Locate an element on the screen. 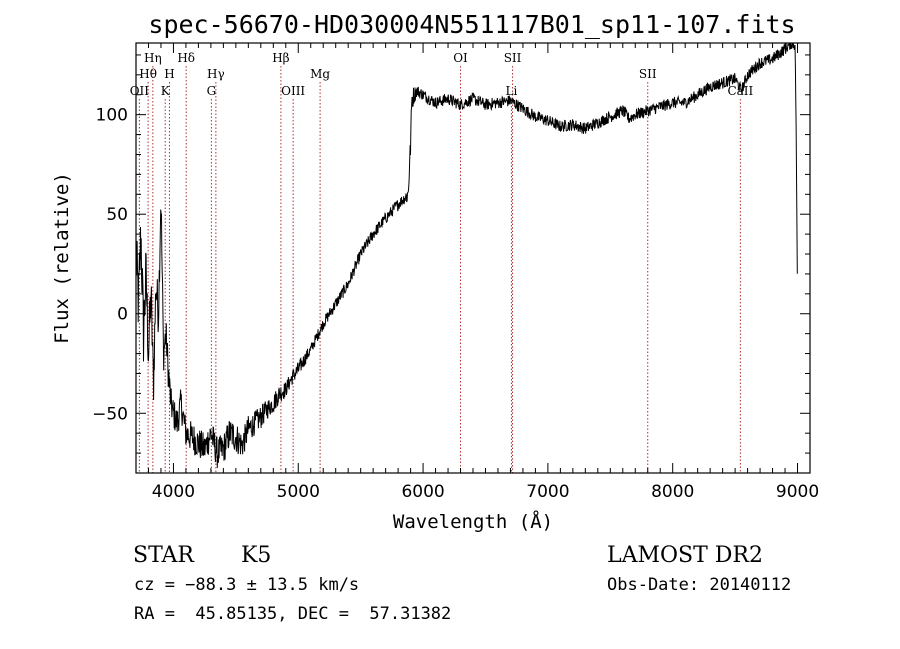 This screenshot has width=900, height=649. spectral-line-labels: Hη Hθ HHδ Hγ OII K G Hβ OIII Mg OI SII Li SII CaII is located at coordinates (442, 74).